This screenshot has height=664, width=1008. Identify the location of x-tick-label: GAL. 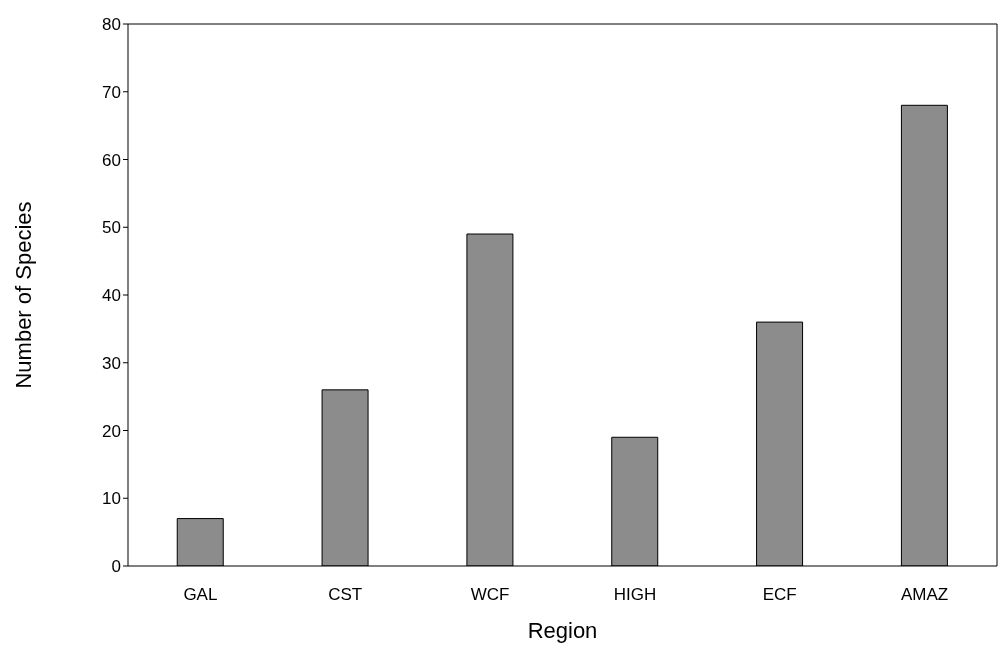
(200, 595).